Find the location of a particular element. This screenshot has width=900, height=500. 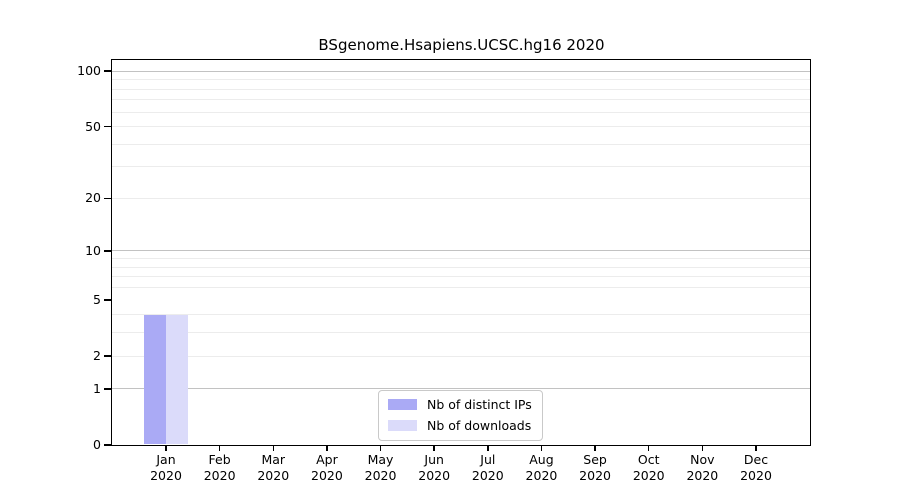

y-tick-label: 5 is located at coordinates (97, 299).